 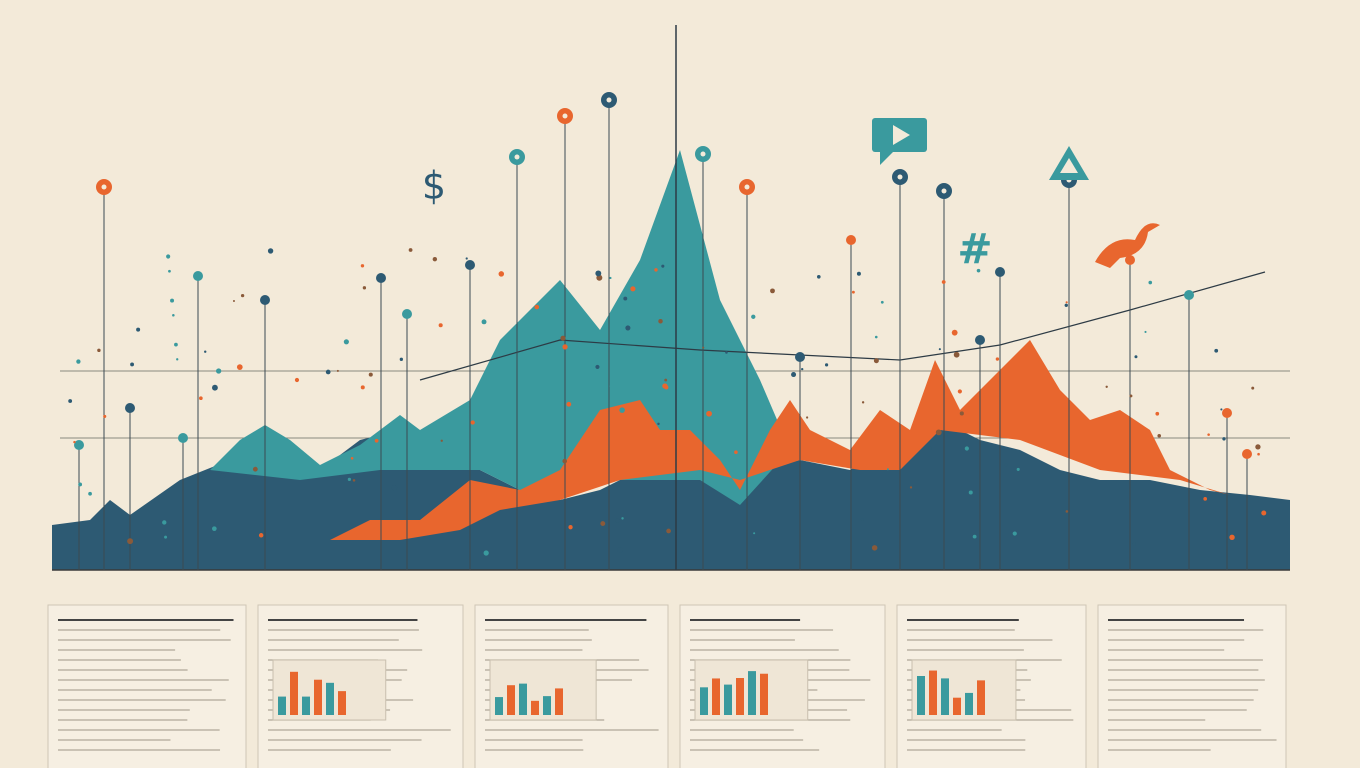 I want to click on play-icon-tail, so click(x=887, y=157).